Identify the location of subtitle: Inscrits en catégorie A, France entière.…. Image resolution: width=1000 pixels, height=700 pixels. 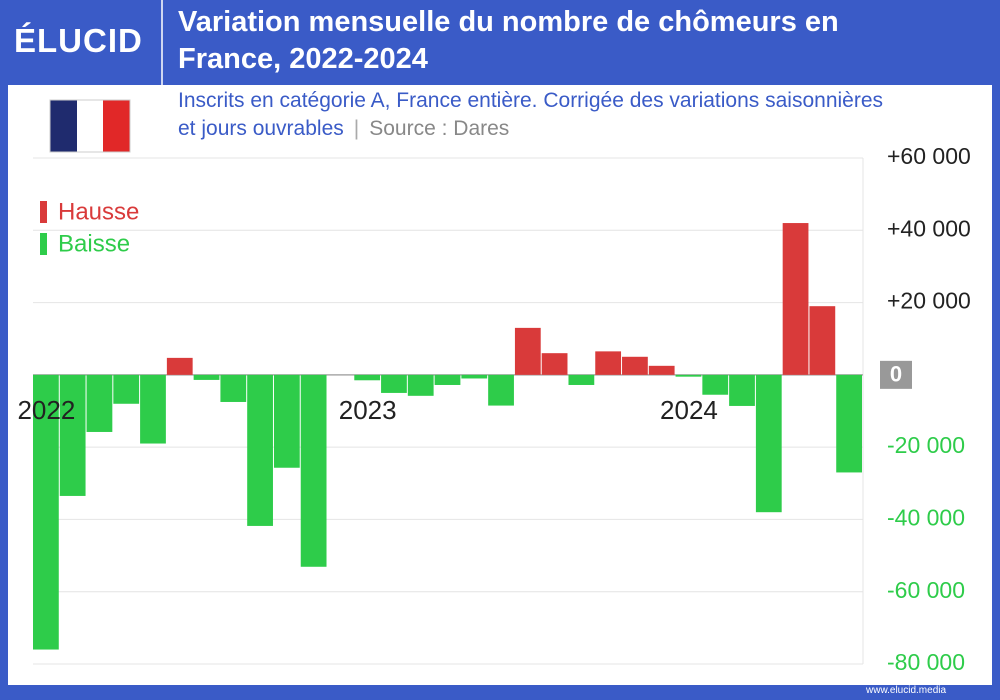
(531, 114).